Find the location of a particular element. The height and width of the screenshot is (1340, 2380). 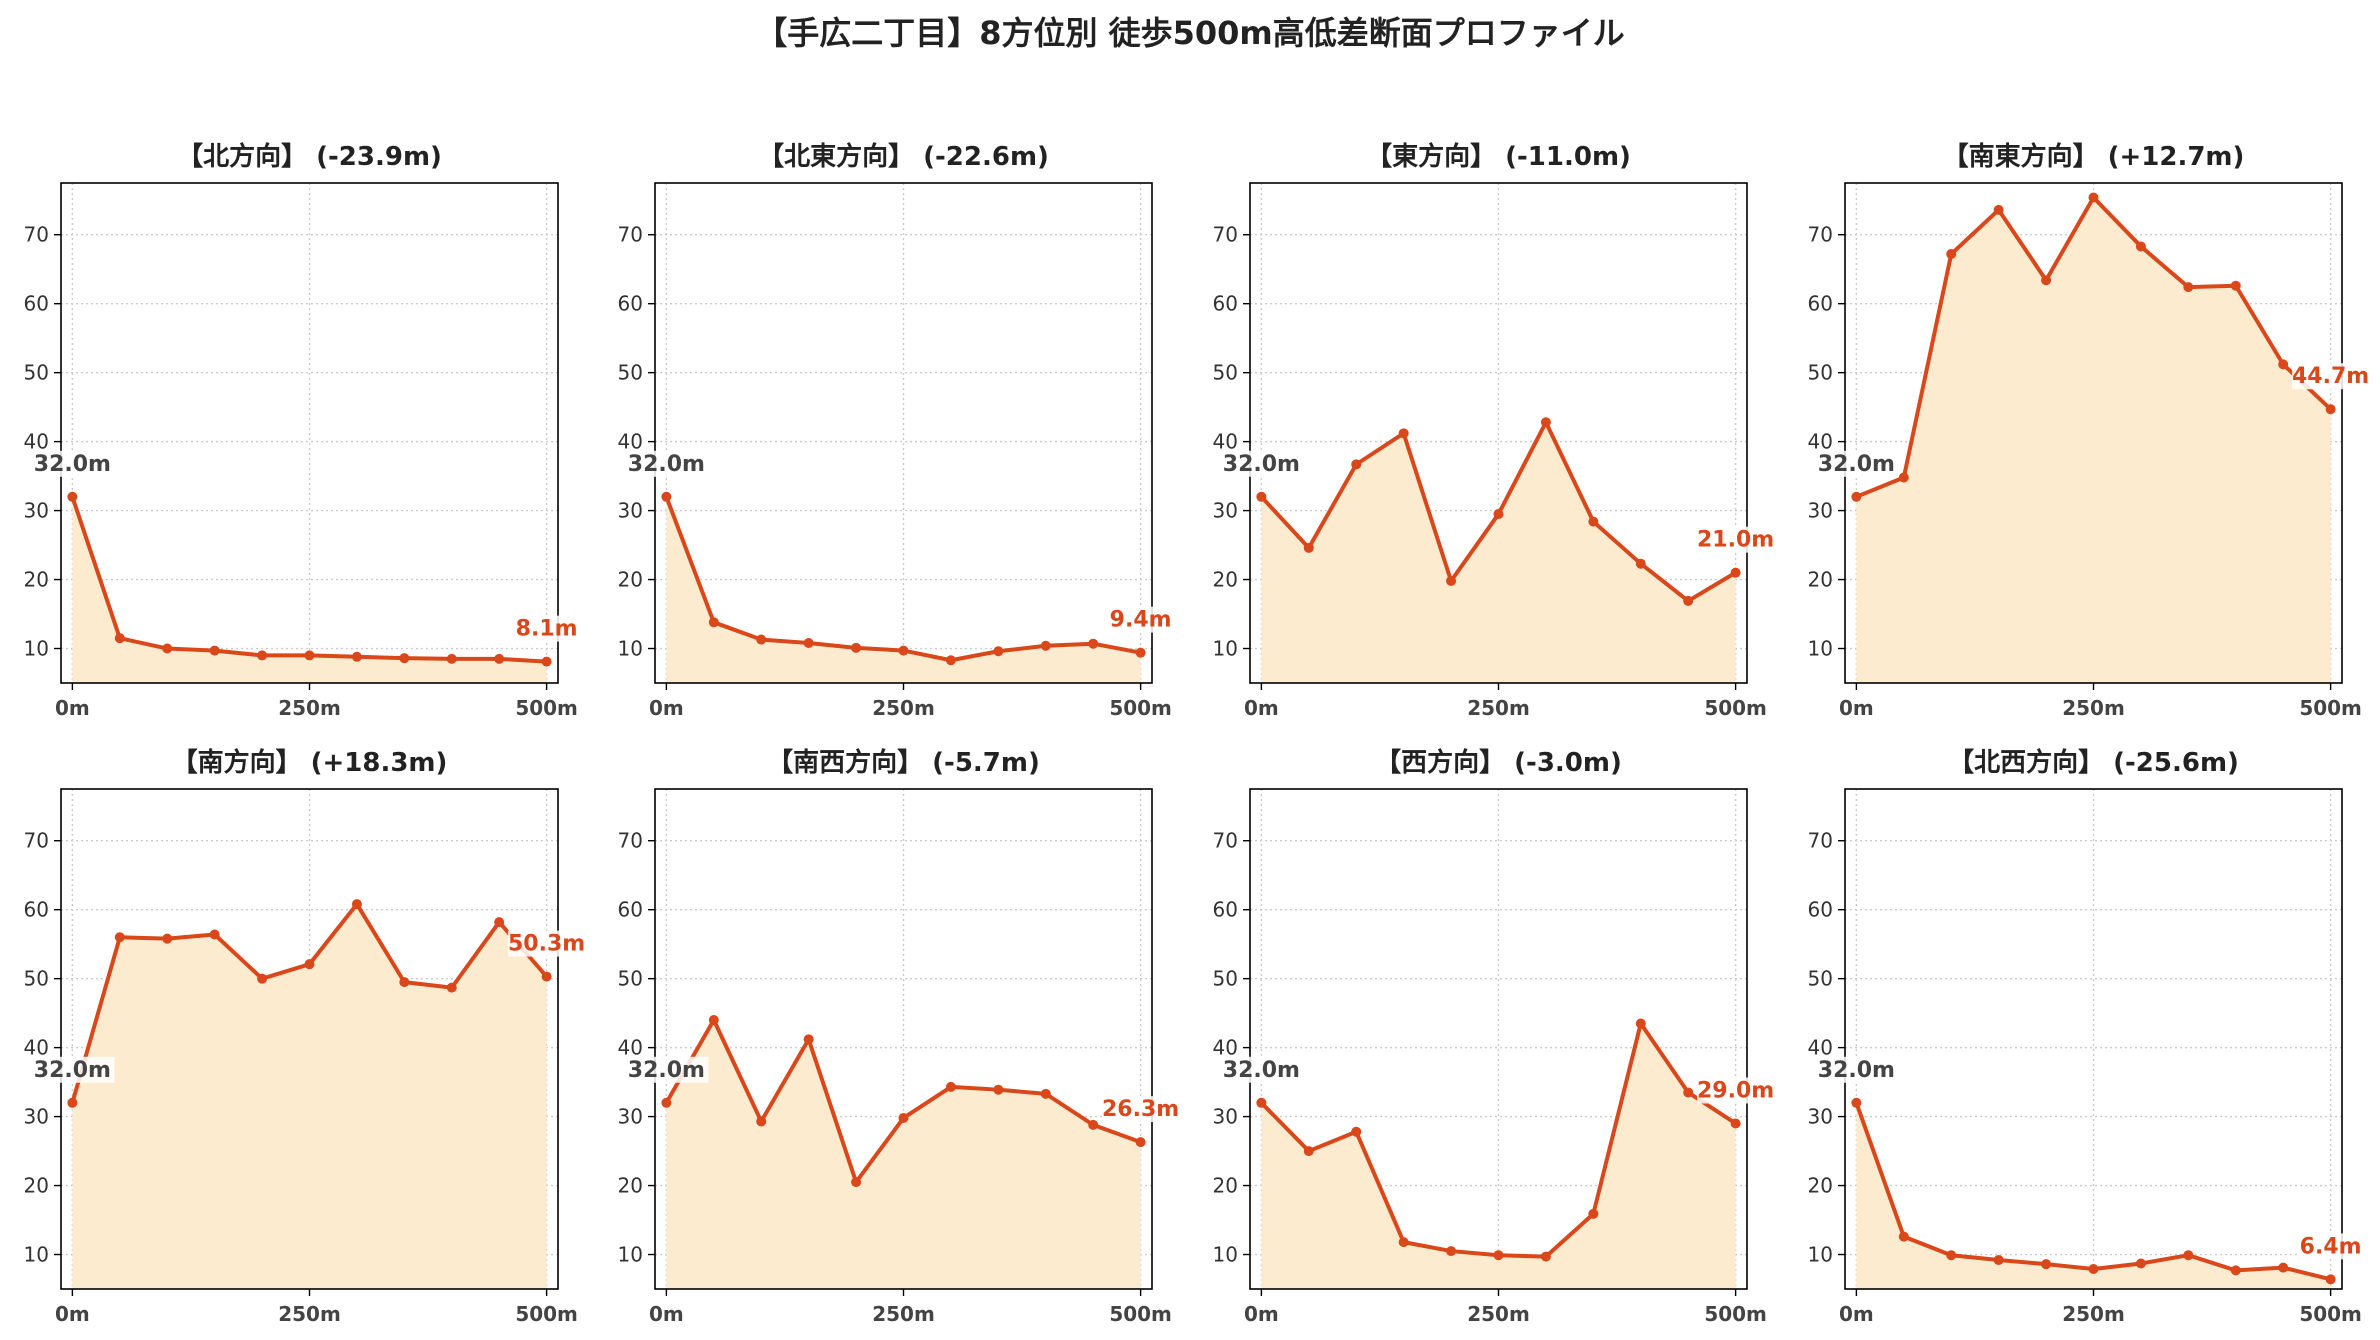

end-label: 44.7m is located at coordinates (2330, 376).